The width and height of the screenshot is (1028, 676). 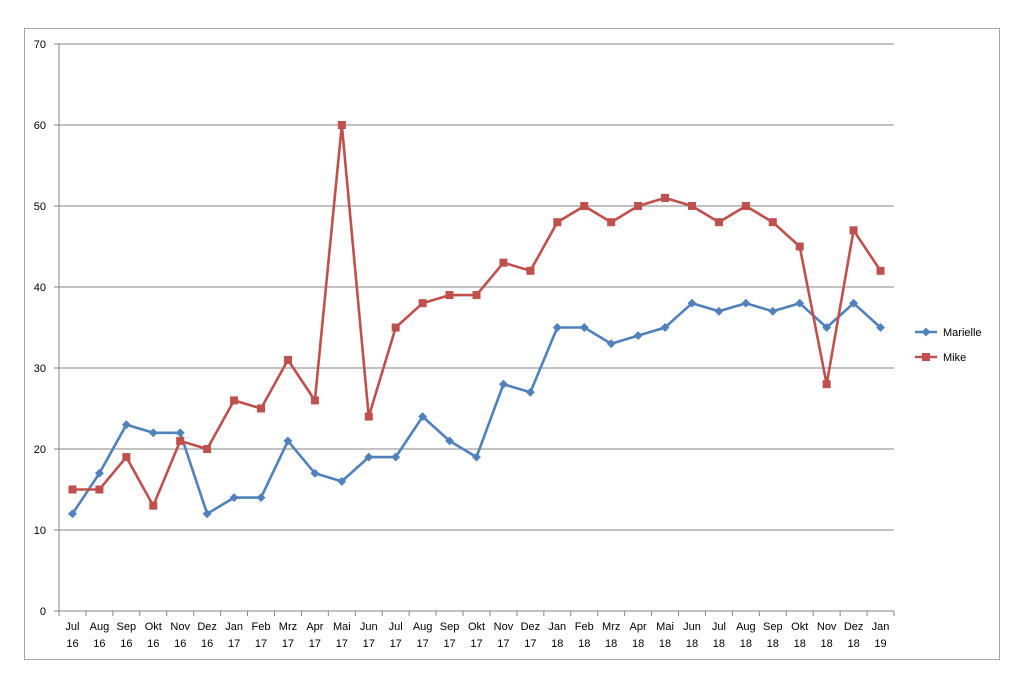 I want to click on y-tick-label: 20, so click(x=40, y=450).